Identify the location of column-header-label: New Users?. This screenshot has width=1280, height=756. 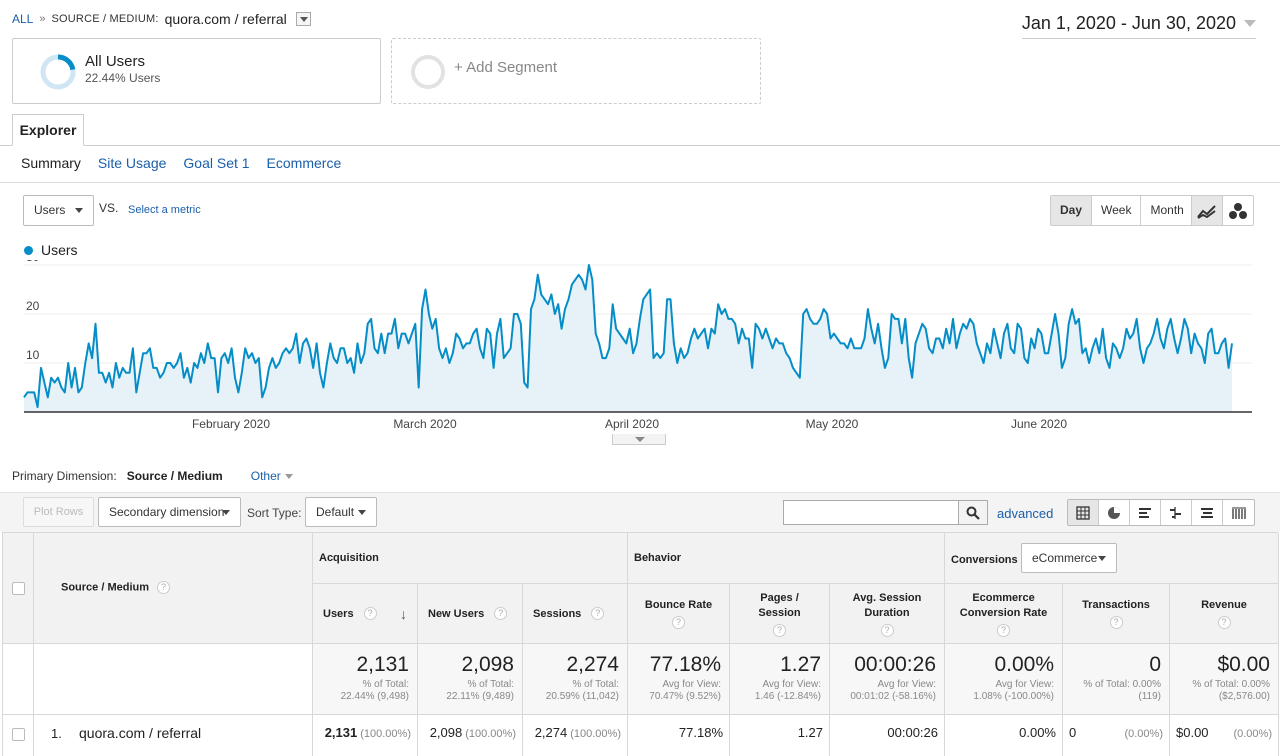
(470, 613).